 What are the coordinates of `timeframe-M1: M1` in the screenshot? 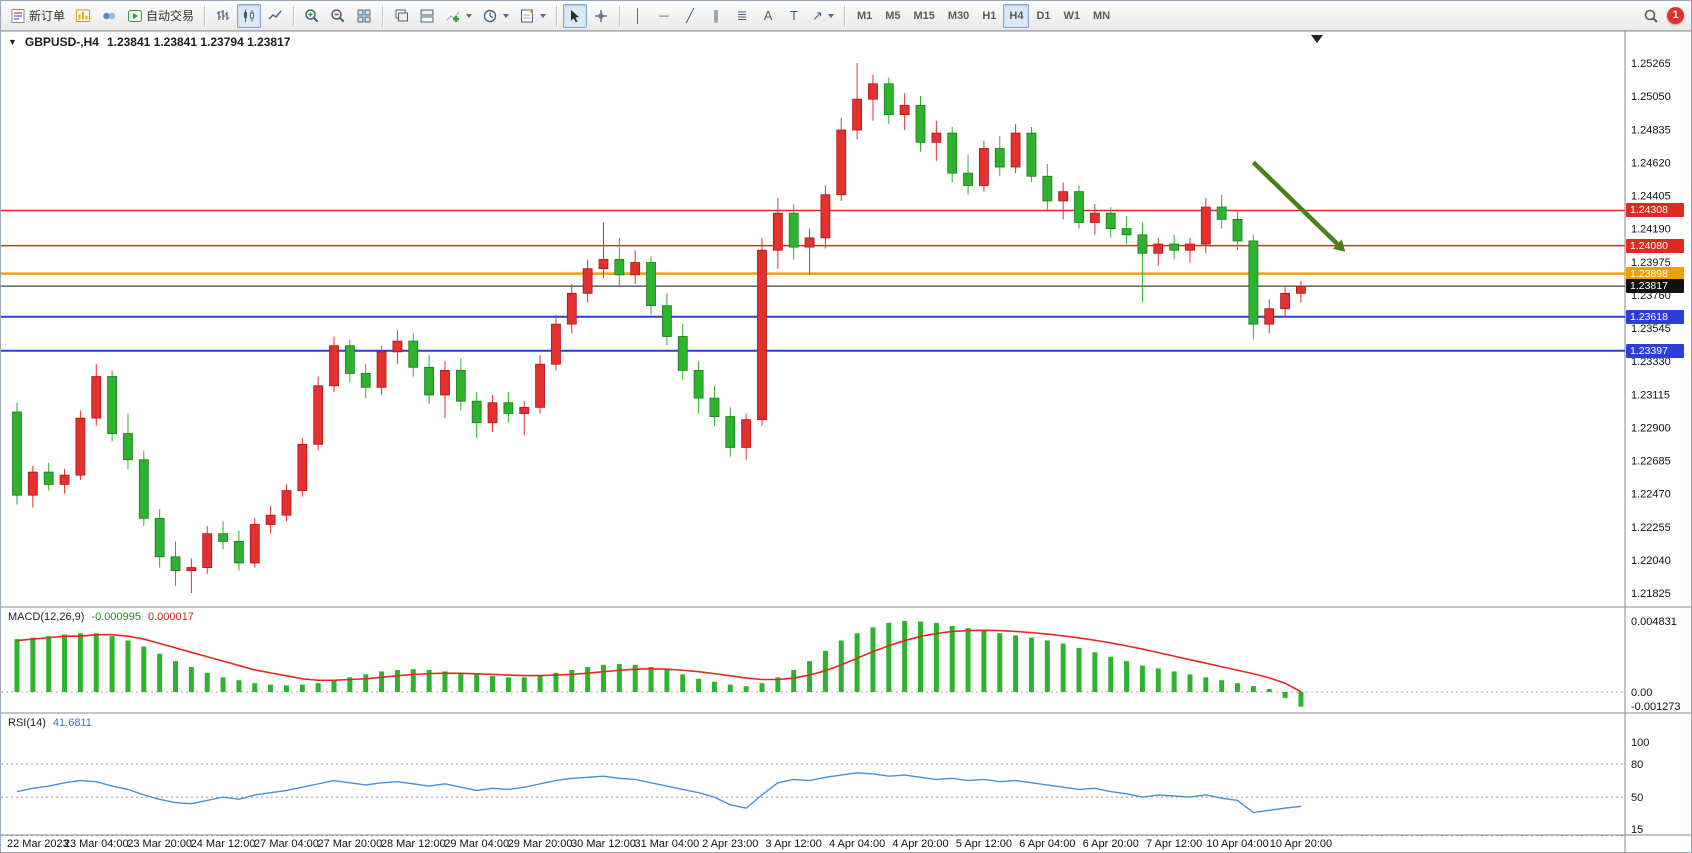 It's located at (864, 16).